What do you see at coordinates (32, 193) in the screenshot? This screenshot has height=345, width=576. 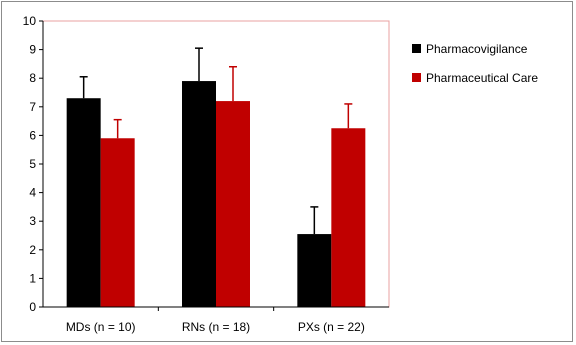 I see `y-tick-label: 4` at bounding box center [32, 193].